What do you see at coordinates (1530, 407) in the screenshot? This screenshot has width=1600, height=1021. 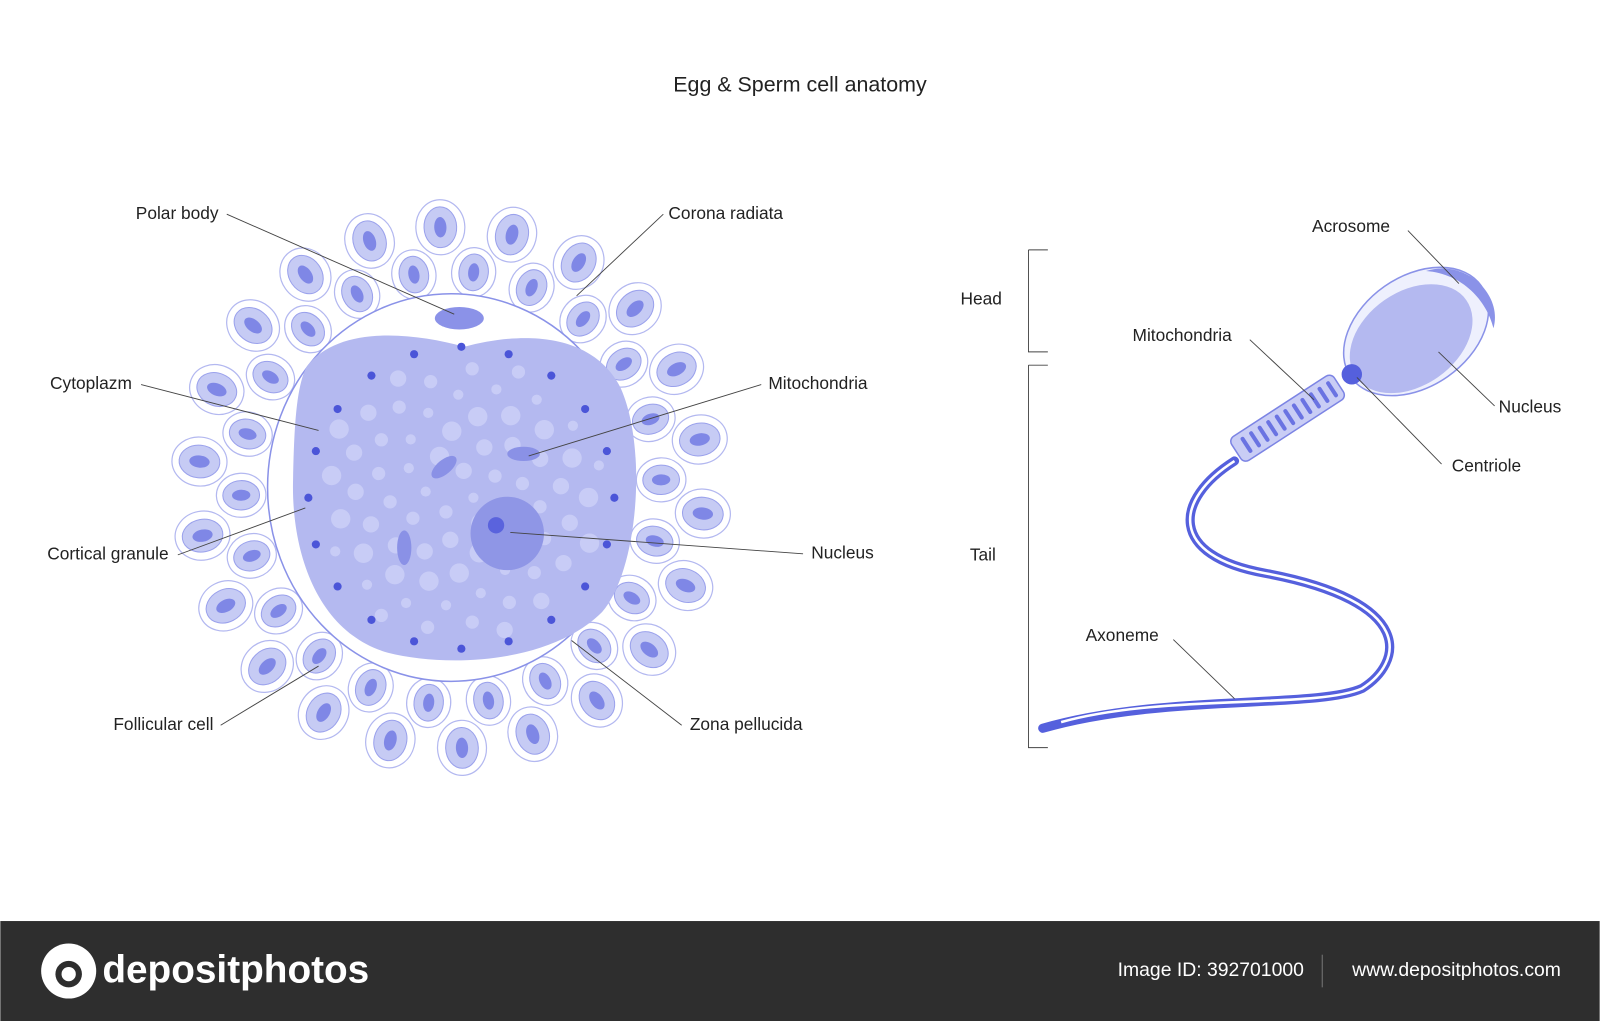 I see `label: Nucleus` at bounding box center [1530, 407].